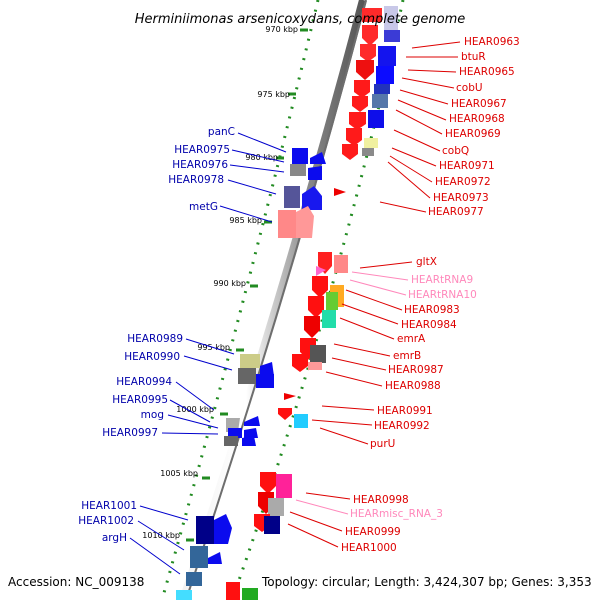 The image size is (600, 600). What do you see at coordinates (373, 532) in the screenshot?
I see `gene-label: HEAR0999` at bounding box center [373, 532].